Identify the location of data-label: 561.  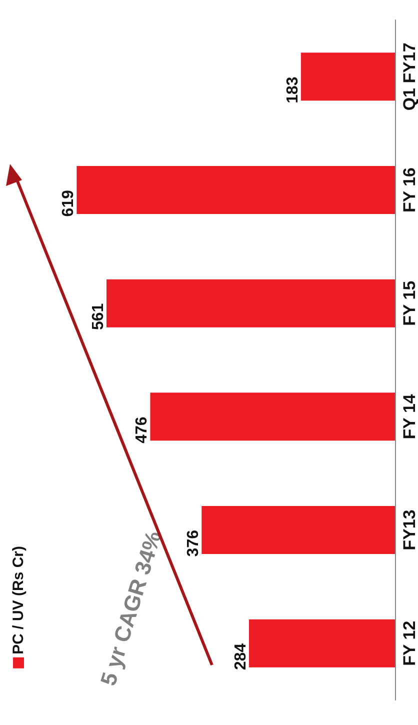
(98, 316).